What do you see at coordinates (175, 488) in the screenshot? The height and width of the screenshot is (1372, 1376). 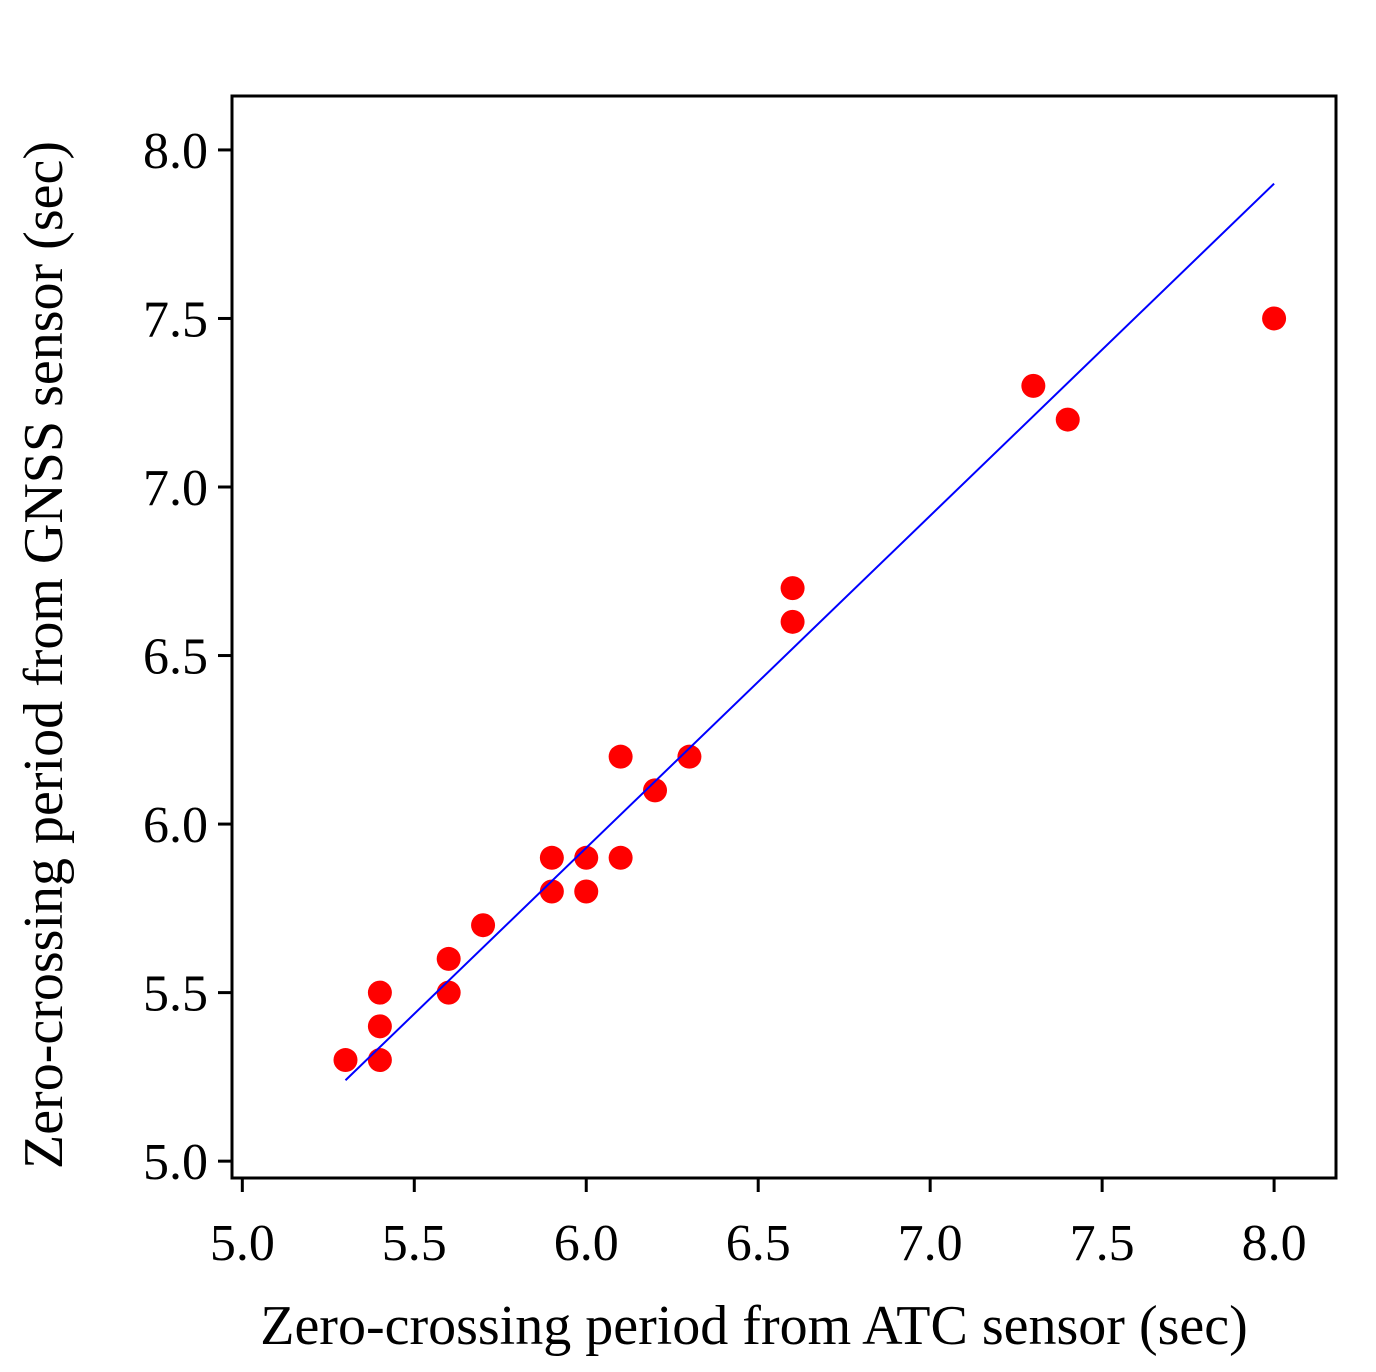 I see `y-tick-label: 7.0` at bounding box center [175, 488].